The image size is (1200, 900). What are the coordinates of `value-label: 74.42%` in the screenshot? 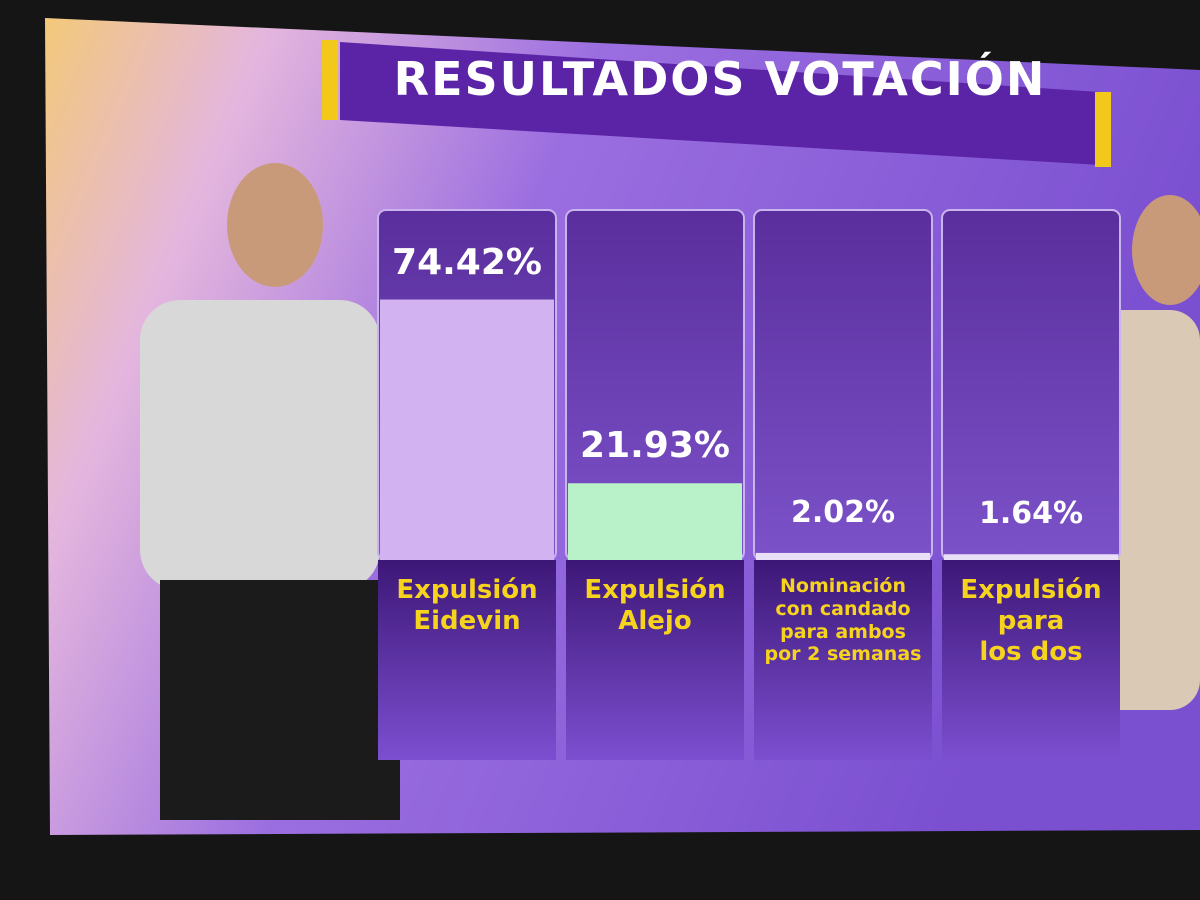 It's located at (467, 262).